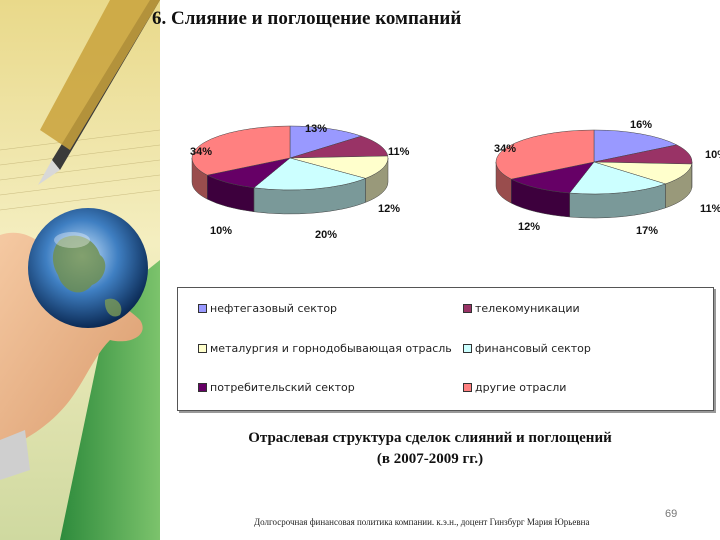  I want to click on pie-data-label: 17%, so click(647, 231).